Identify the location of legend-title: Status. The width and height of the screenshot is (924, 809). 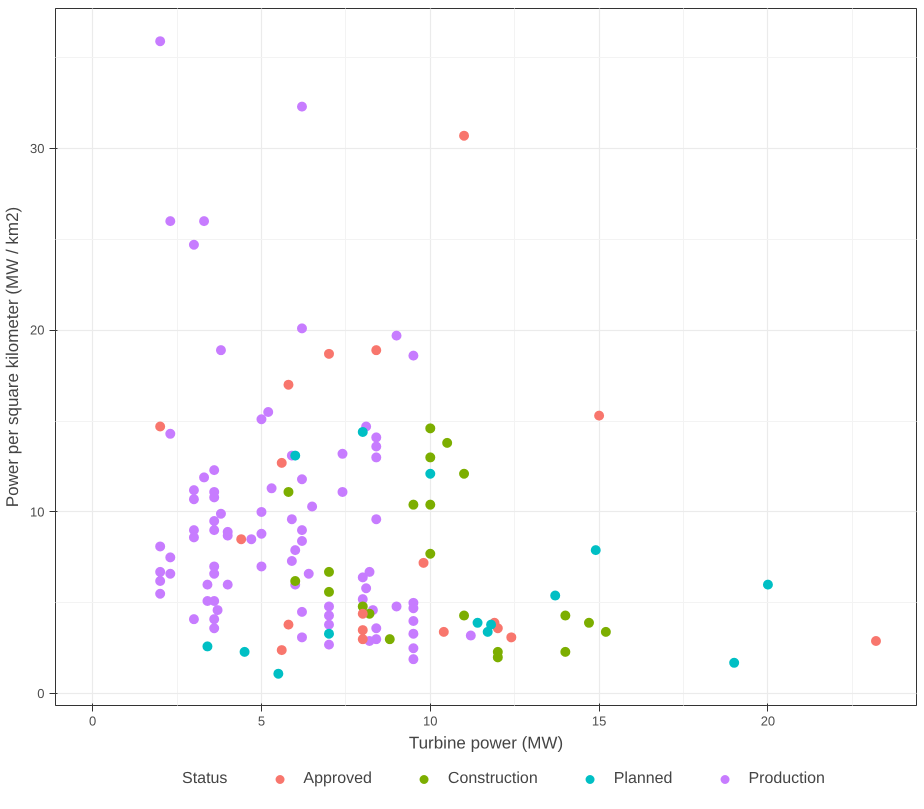
(205, 779).